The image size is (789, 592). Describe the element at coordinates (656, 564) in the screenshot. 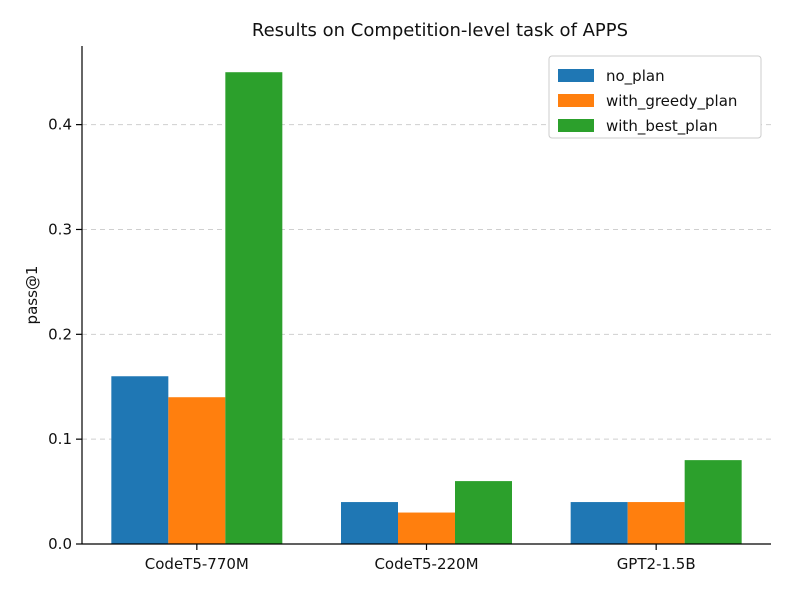

I see `x-tick-label: GPT2-1.5B` at that location.